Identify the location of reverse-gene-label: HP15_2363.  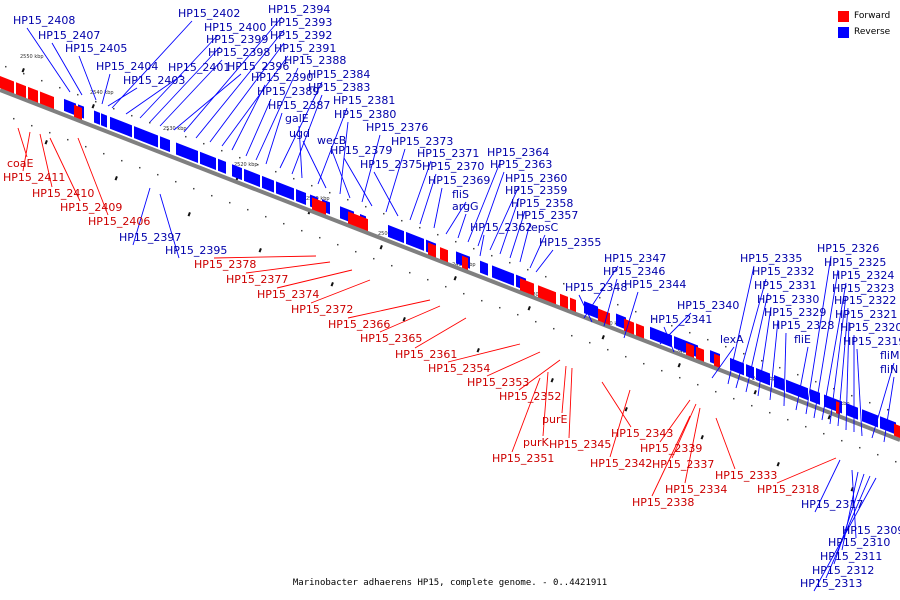
(521, 164).